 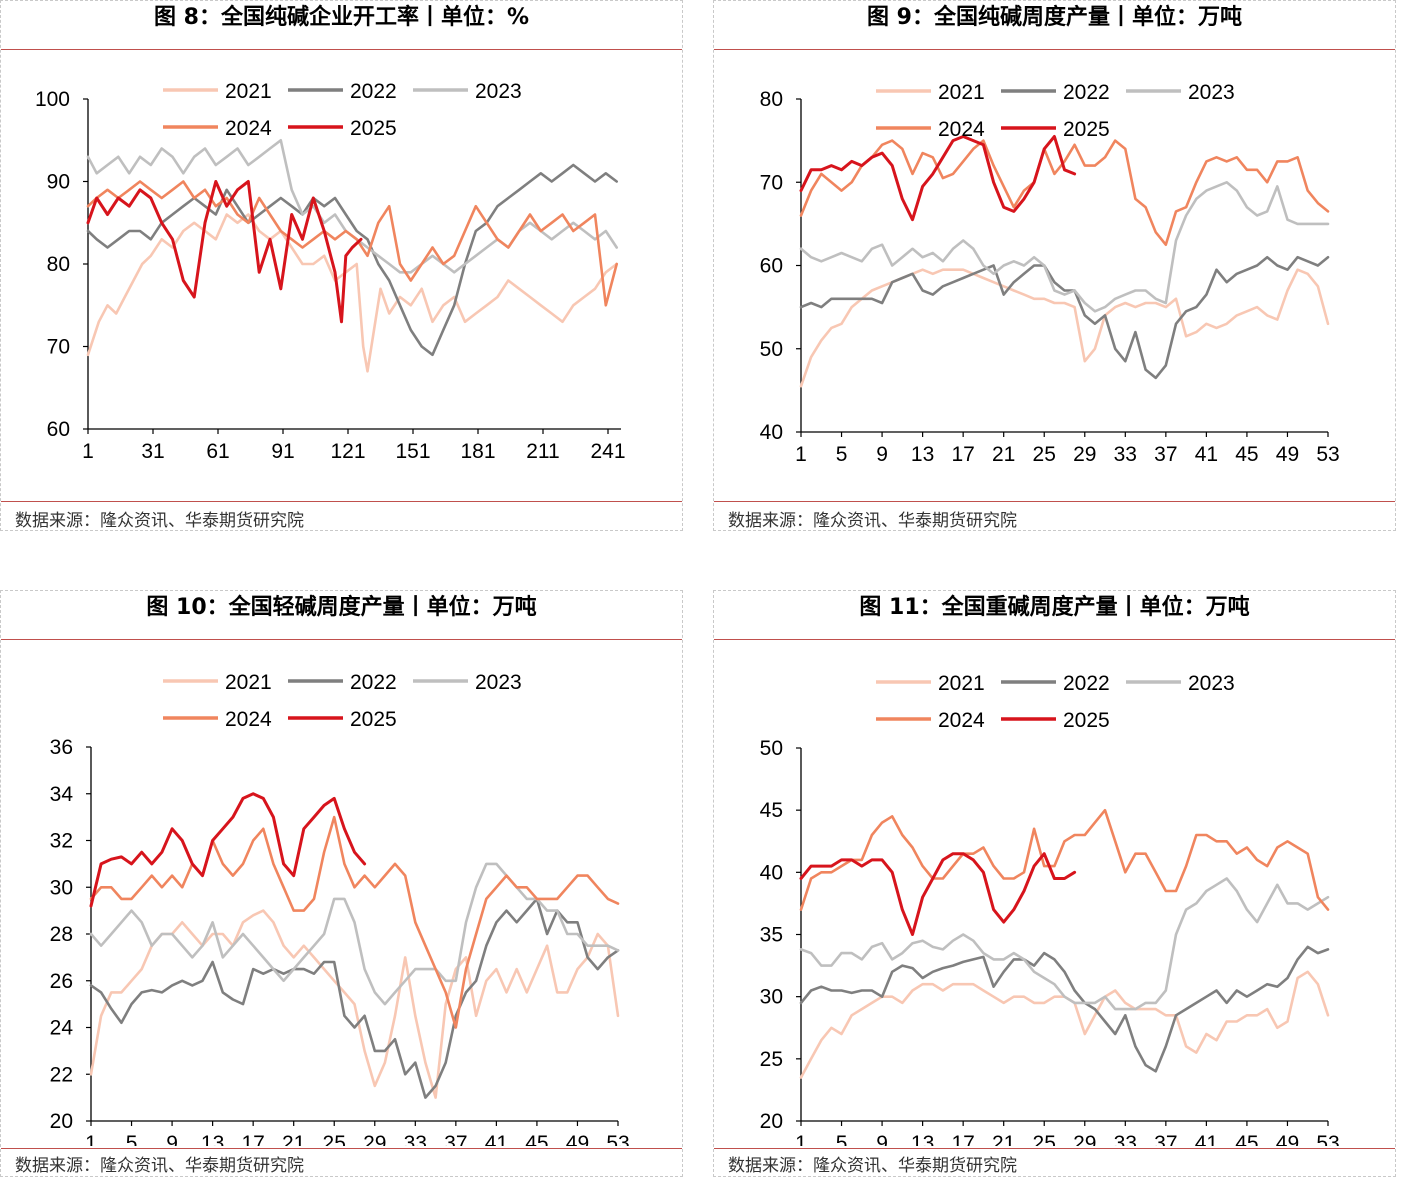 What do you see at coordinates (341, 17) in the screenshot?
I see `chart-title: 图 8：全国纯碱企业开工率丨单位：%` at bounding box center [341, 17].